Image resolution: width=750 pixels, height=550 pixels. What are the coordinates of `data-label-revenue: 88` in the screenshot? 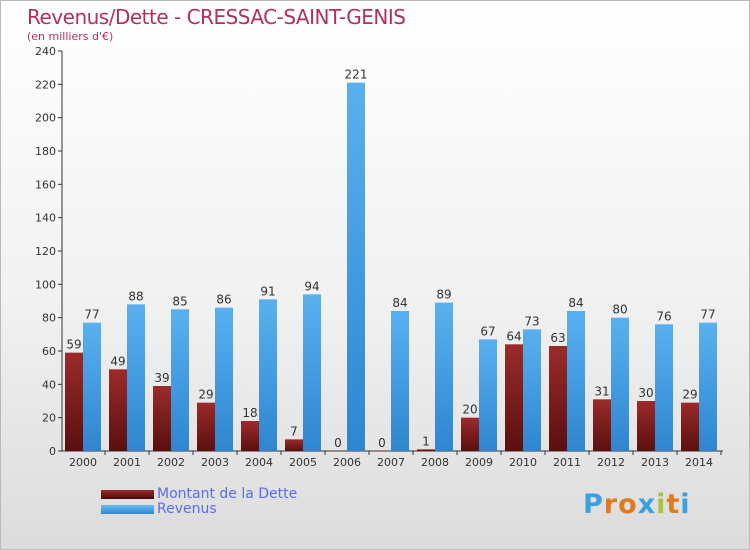 It's located at (135, 296).